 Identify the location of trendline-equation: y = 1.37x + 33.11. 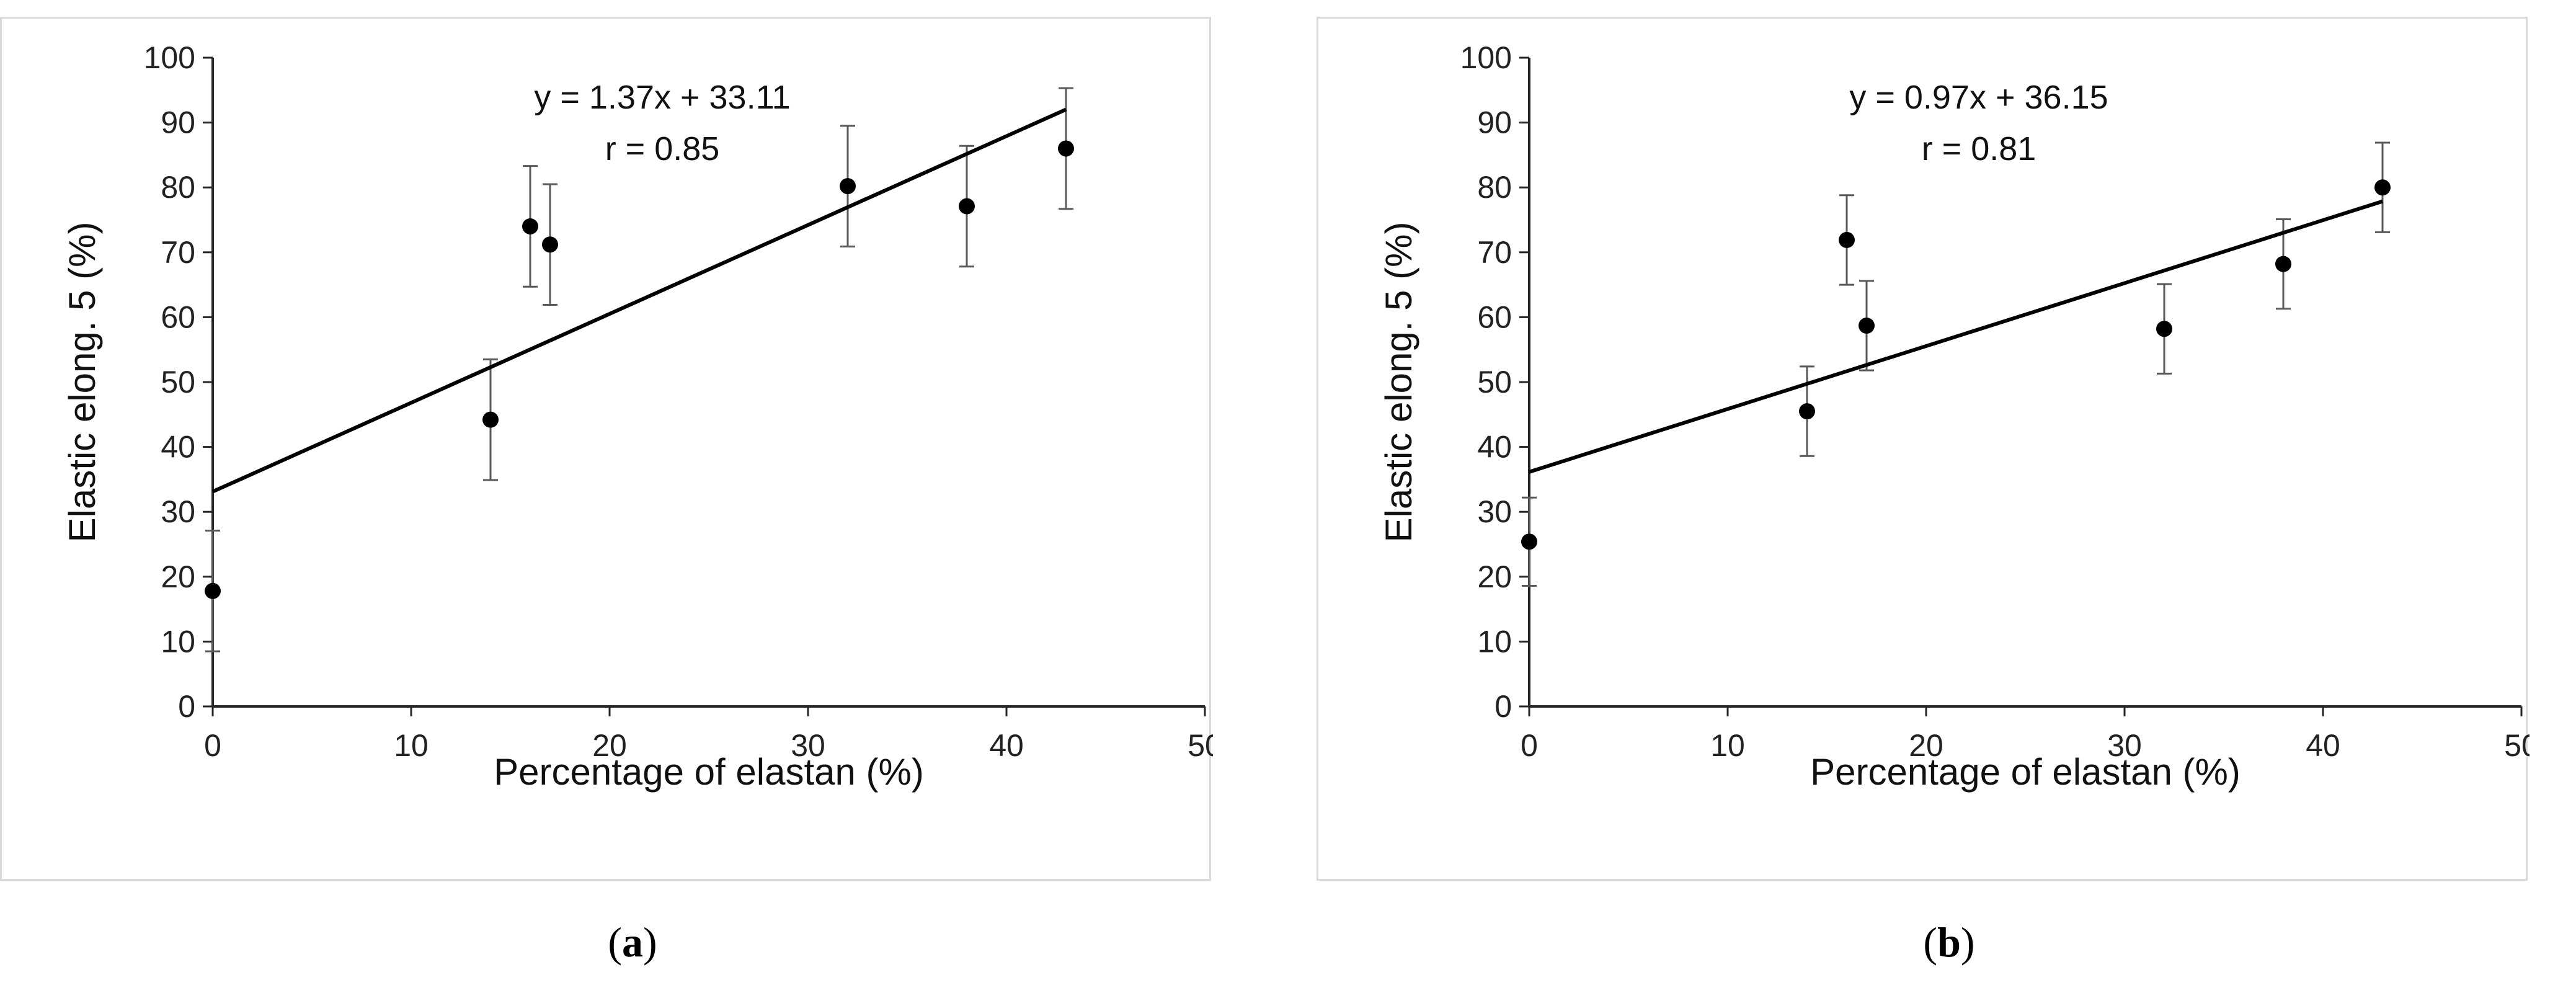
(662, 98).